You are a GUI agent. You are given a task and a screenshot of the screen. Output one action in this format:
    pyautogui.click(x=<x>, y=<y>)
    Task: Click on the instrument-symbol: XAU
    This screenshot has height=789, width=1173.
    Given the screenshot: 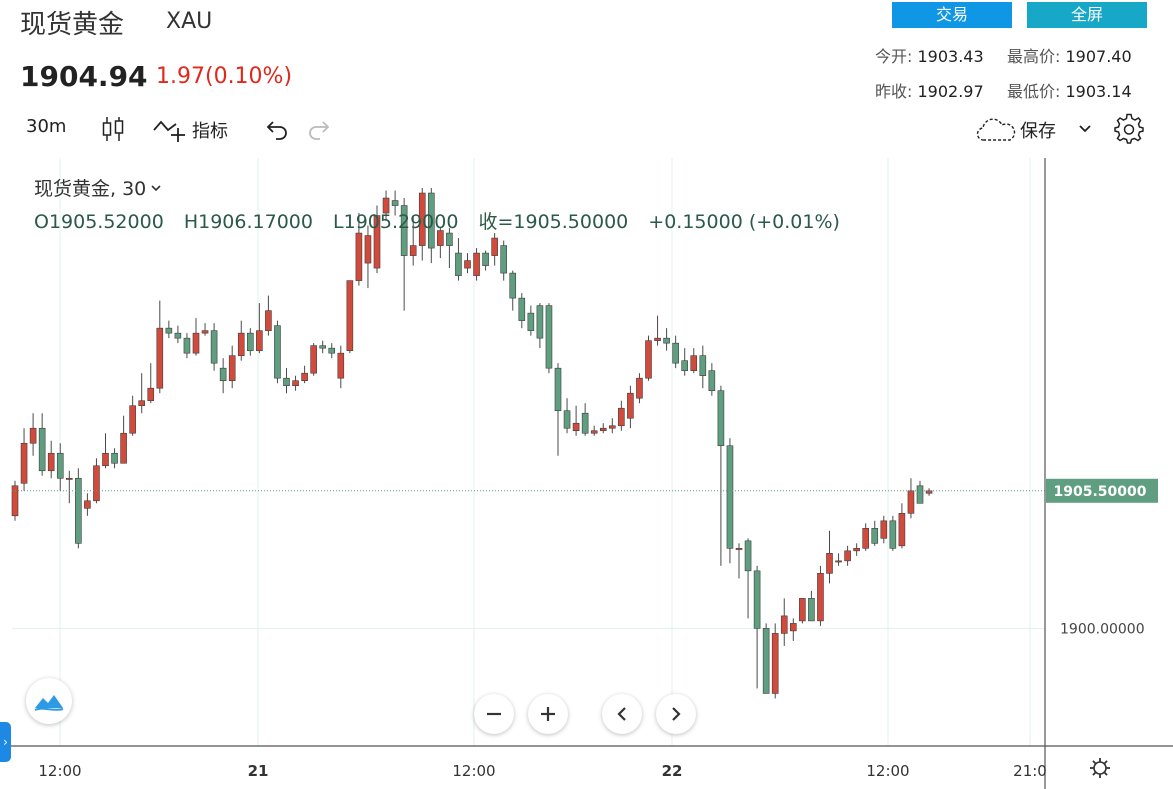 What is the action you would take?
    pyautogui.click(x=189, y=21)
    